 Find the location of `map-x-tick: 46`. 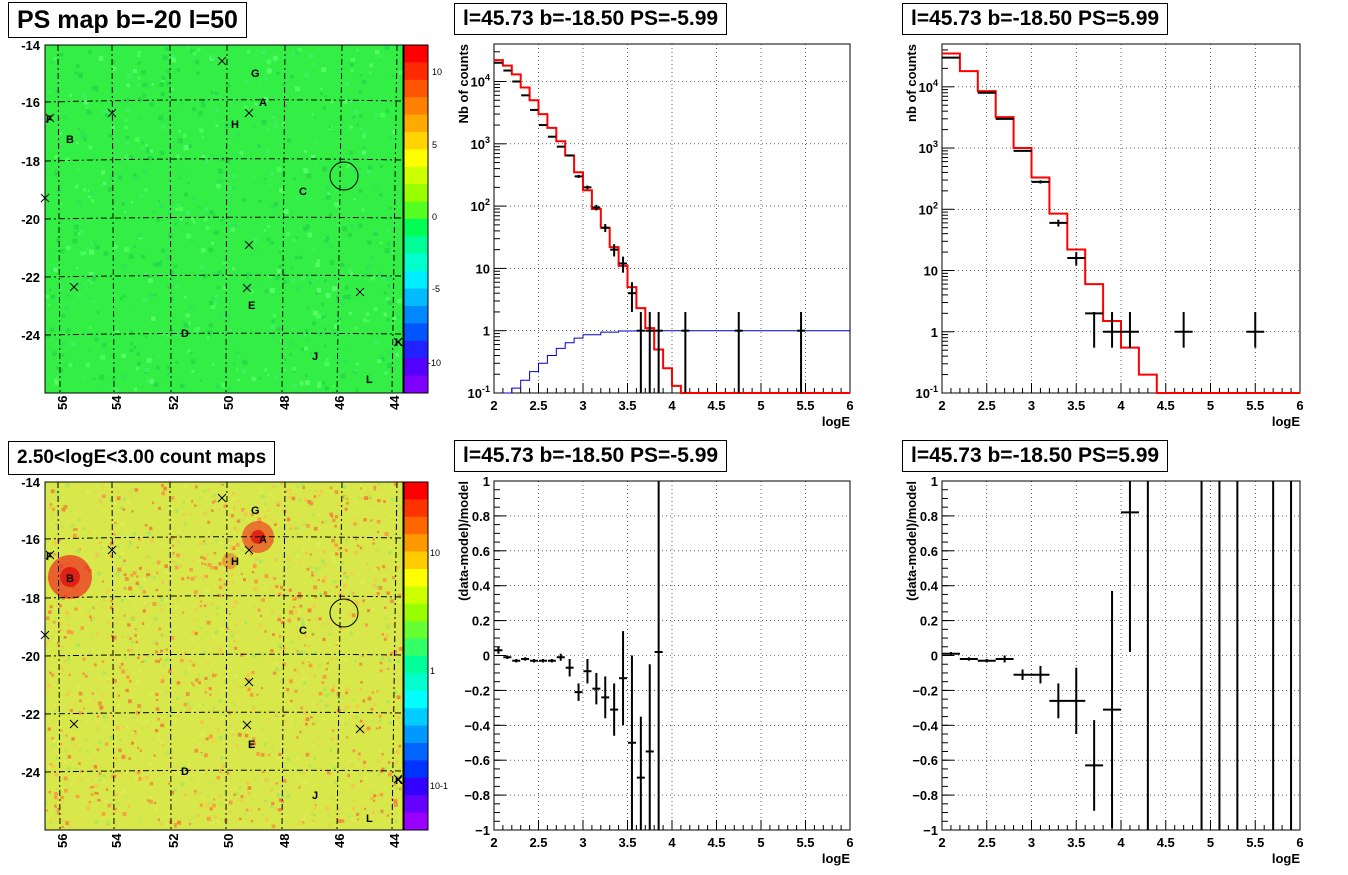

map-x-tick: 46 is located at coordinates (339, 403).